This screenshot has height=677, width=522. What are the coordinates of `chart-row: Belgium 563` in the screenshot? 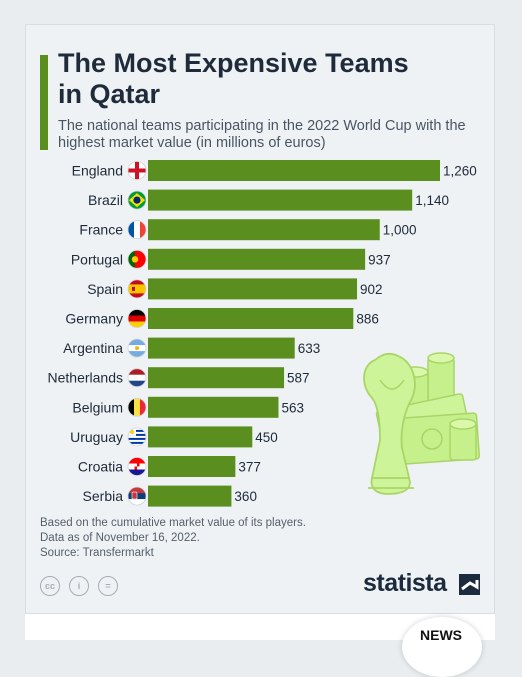 It's located at (188, 407).